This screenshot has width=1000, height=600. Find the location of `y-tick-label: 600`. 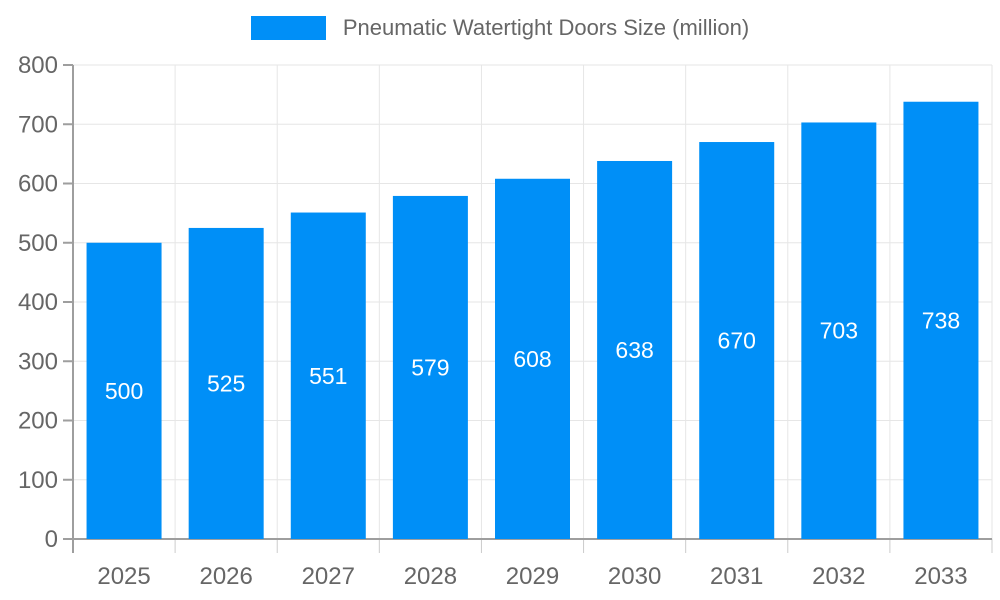

y-tick-label: 600 is located at coordinates (38, 184).